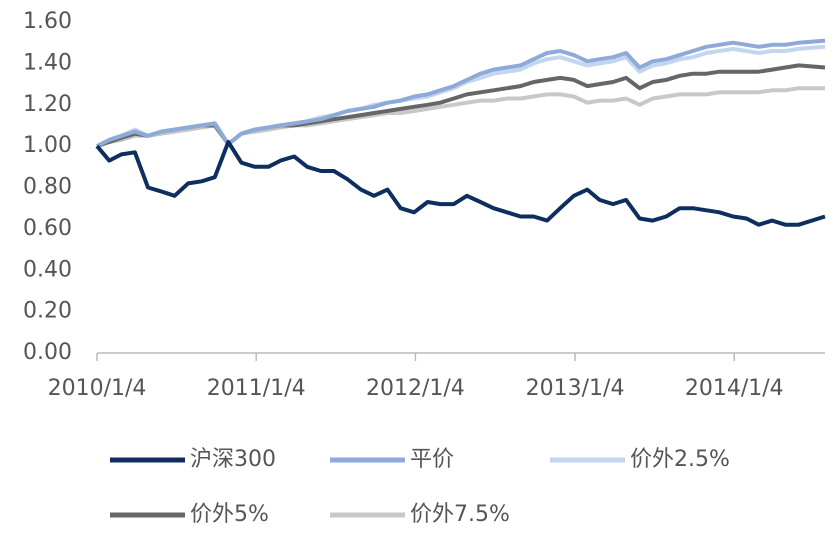 Image resolution: width=840 pixels, height=537 pixels. I want to click on y-tick-label: 0.80, so click(47, 187).